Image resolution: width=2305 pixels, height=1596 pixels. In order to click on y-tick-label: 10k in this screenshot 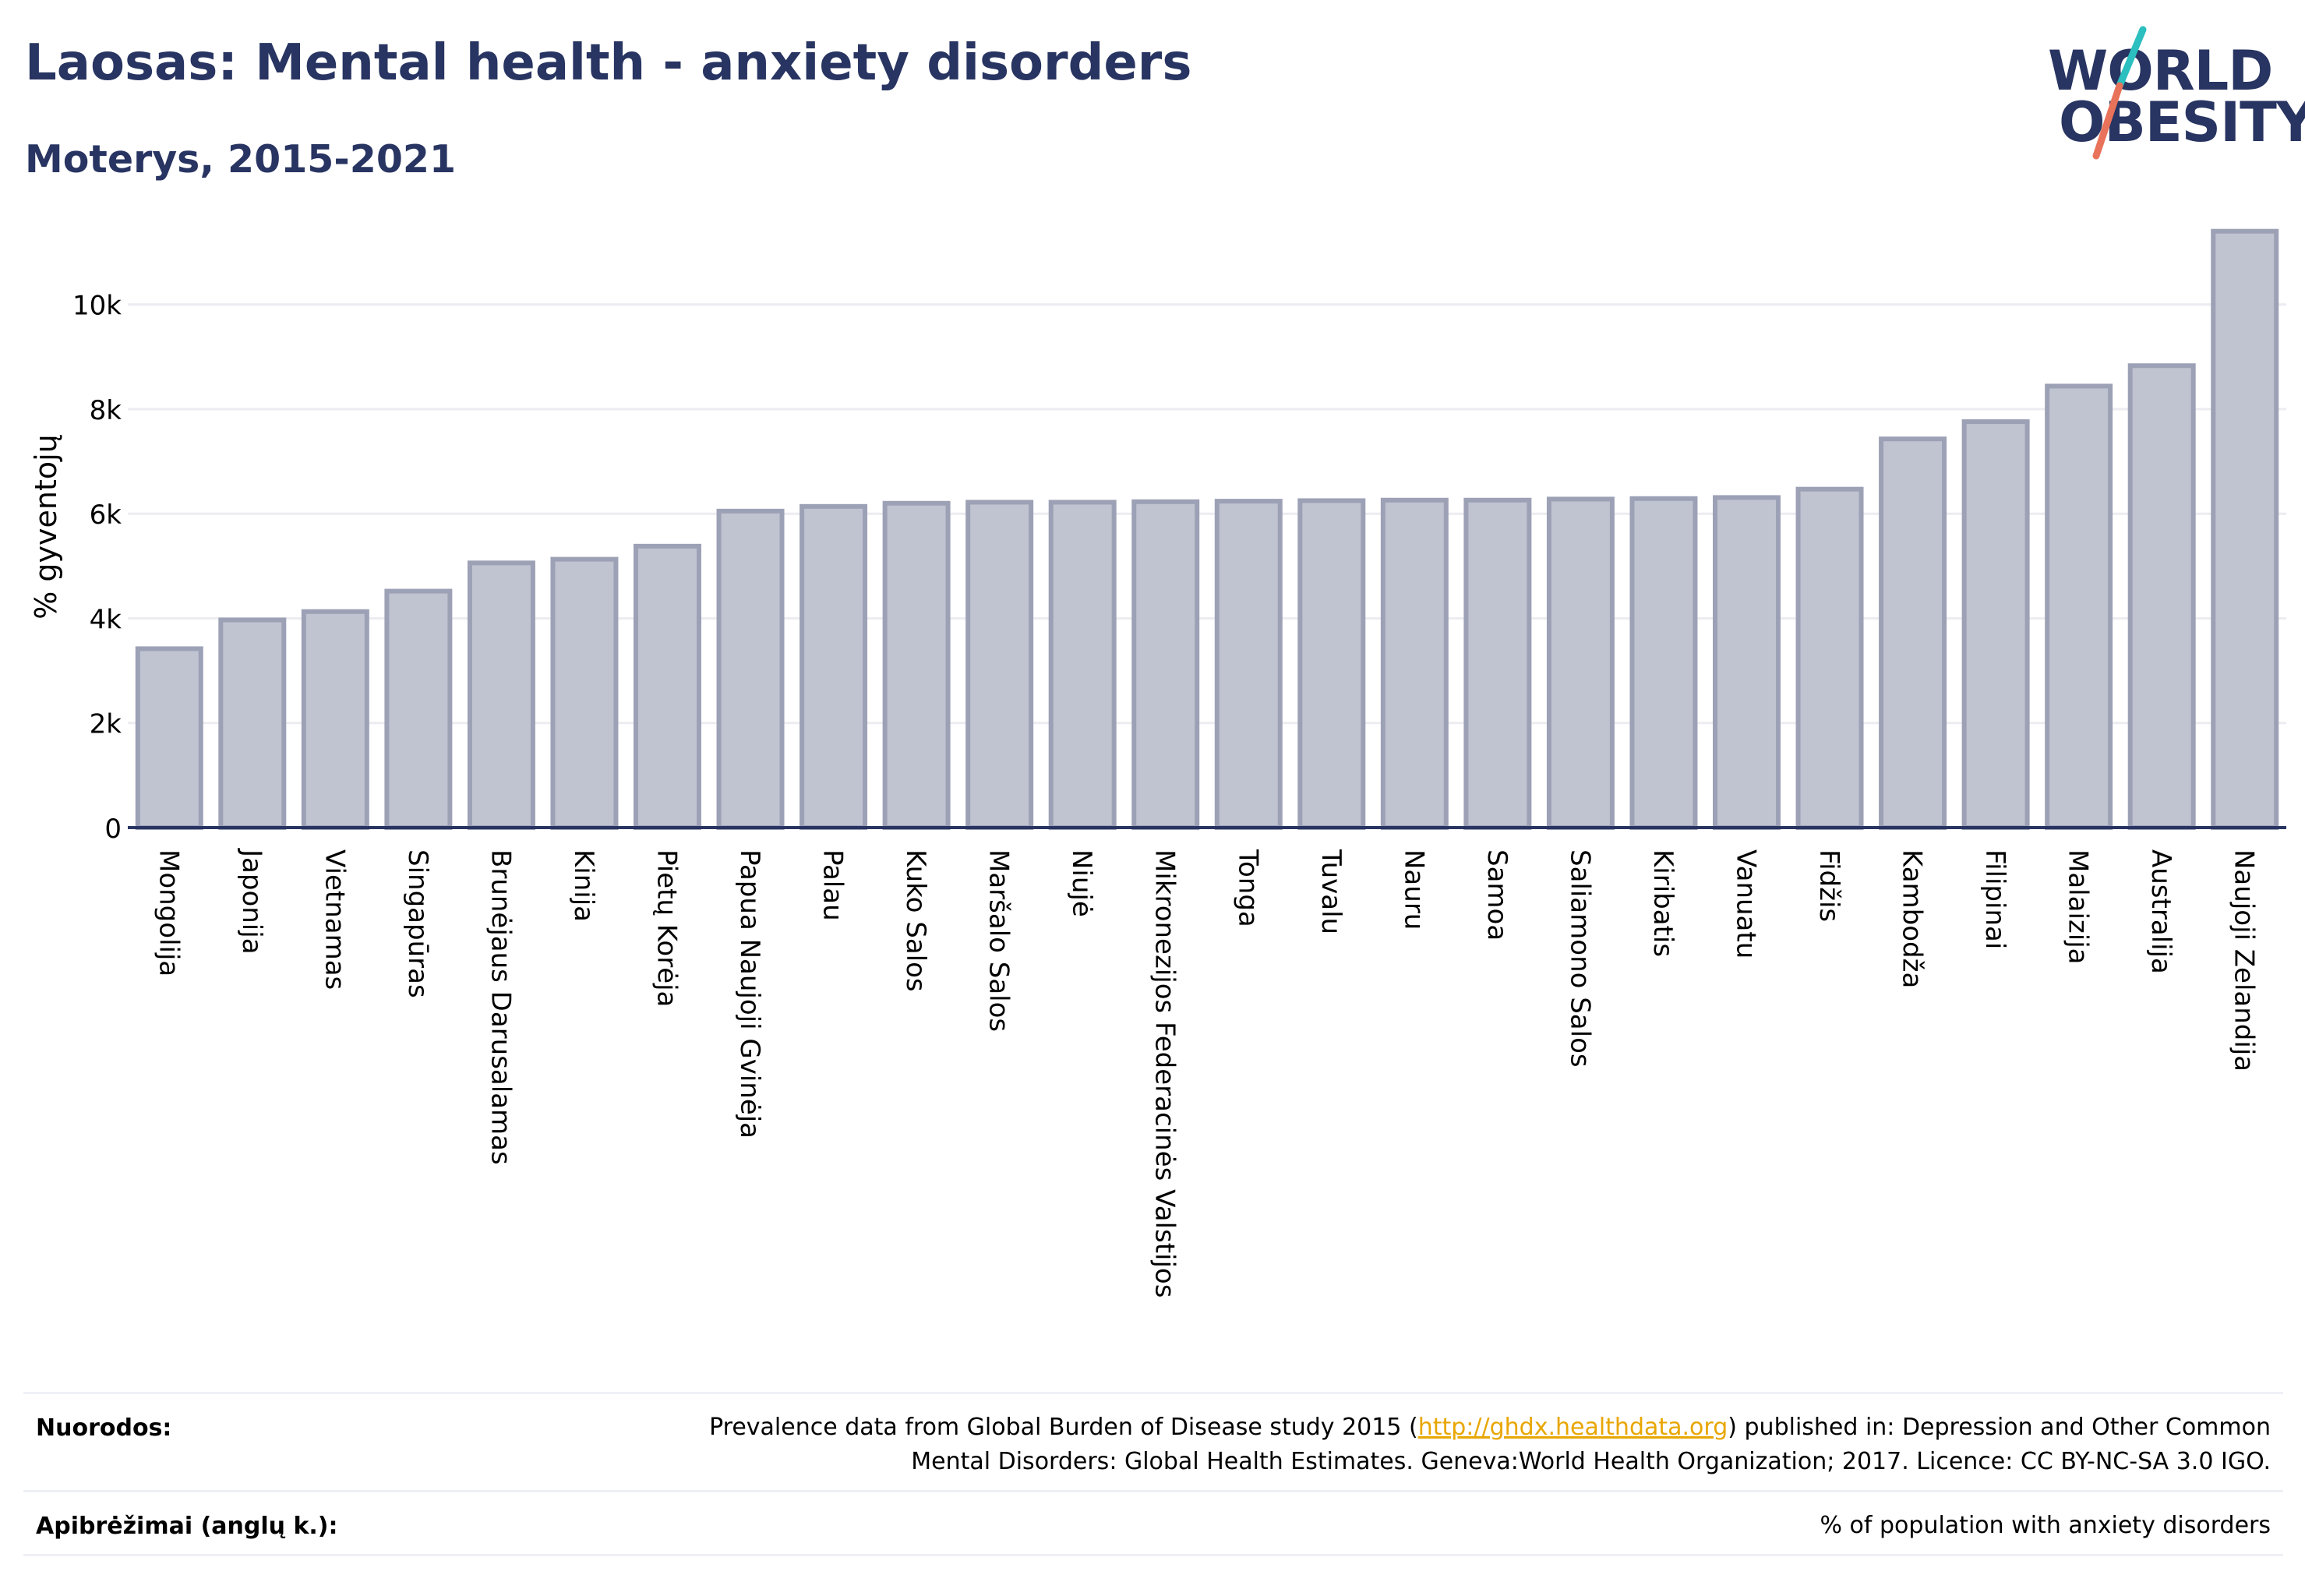, I will do `click(97, 306)`.